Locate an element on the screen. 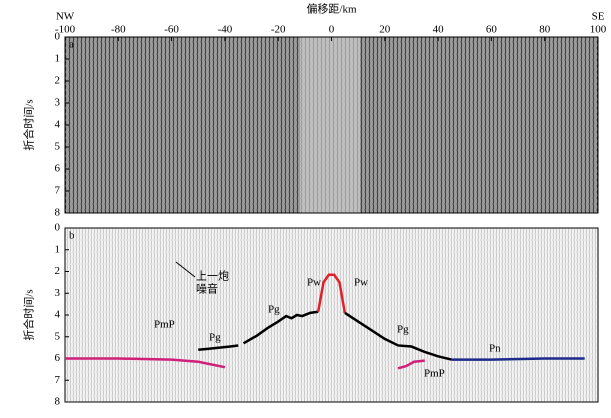  x-tick-label: 20 is located at coordinates (385, 30).